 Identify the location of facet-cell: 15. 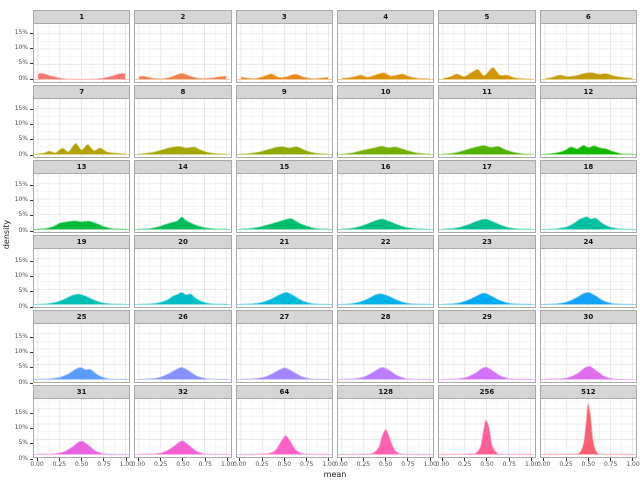
(284, 196).